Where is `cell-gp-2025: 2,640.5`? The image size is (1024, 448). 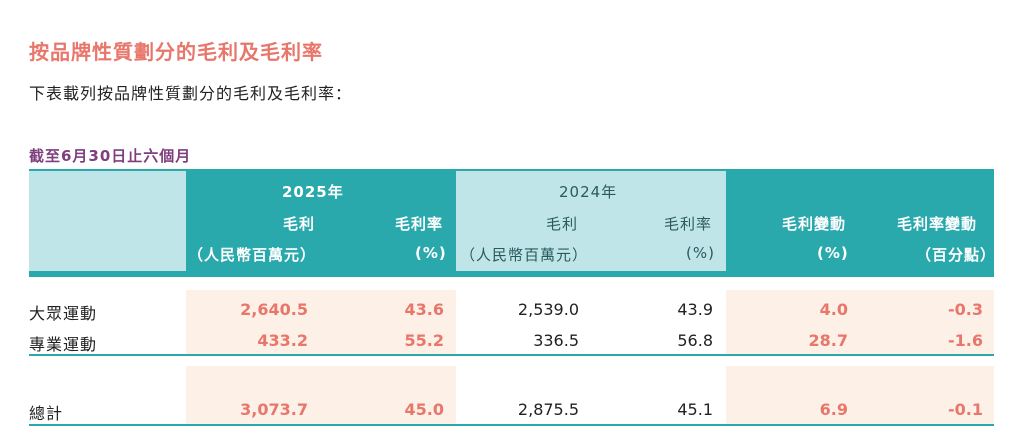 cell-gp-2025: 2,640.5 is located at coordinates (274, 309).